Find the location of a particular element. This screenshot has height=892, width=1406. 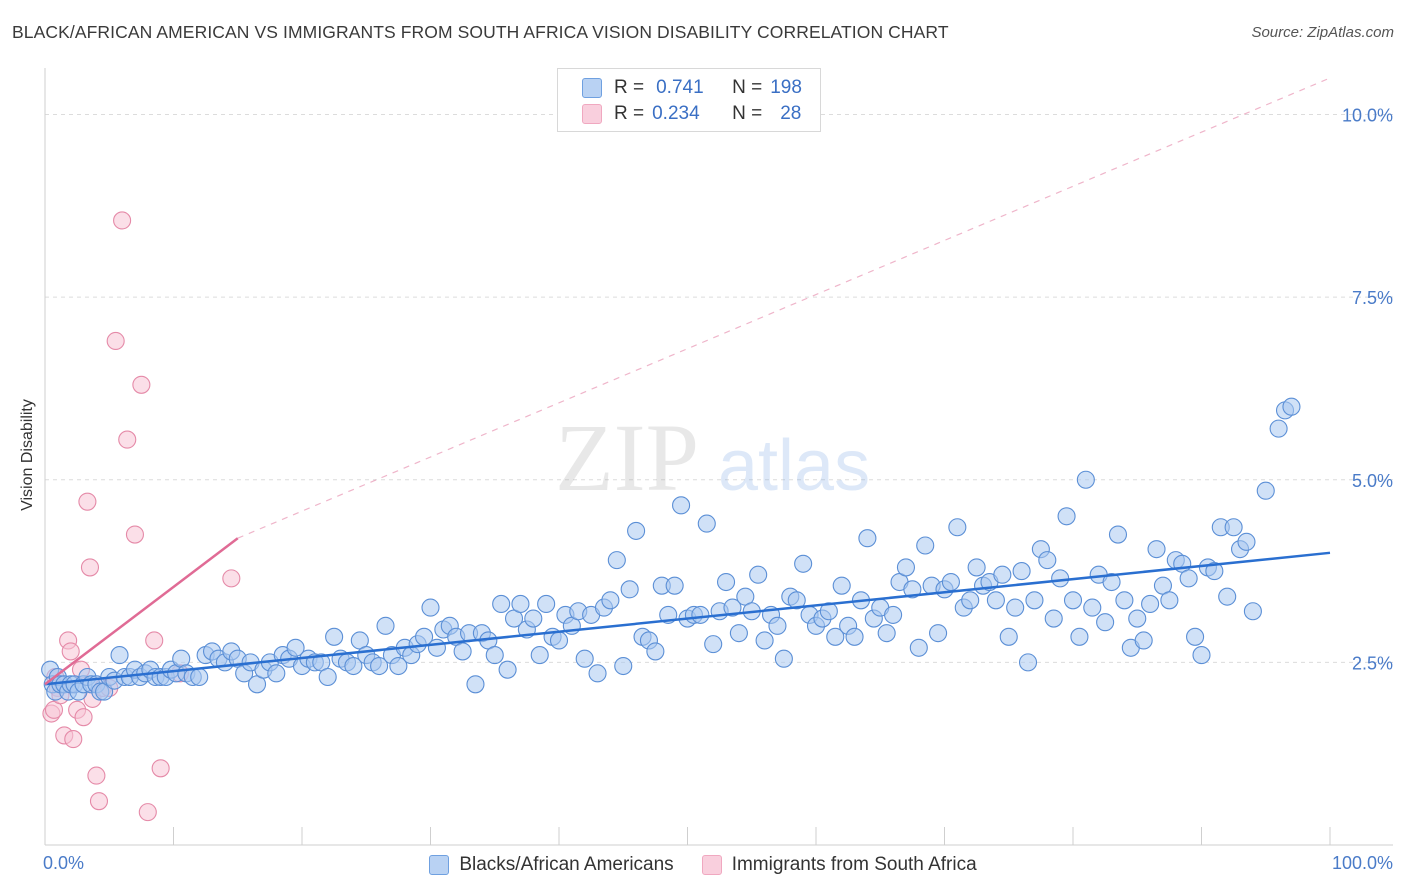

x-tick-label: 0.0% is located at coordinates (63, 863).